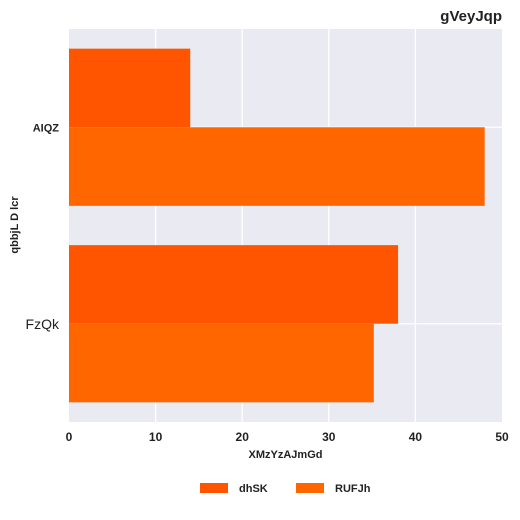 Image resolution: width=520 pixels, height=520 pixels. What do you see at coordinates (287, 437) in the screenshot?
I see `x-tick-labels: 0 10 20 30 40 50` at bounding box center [287, 437].